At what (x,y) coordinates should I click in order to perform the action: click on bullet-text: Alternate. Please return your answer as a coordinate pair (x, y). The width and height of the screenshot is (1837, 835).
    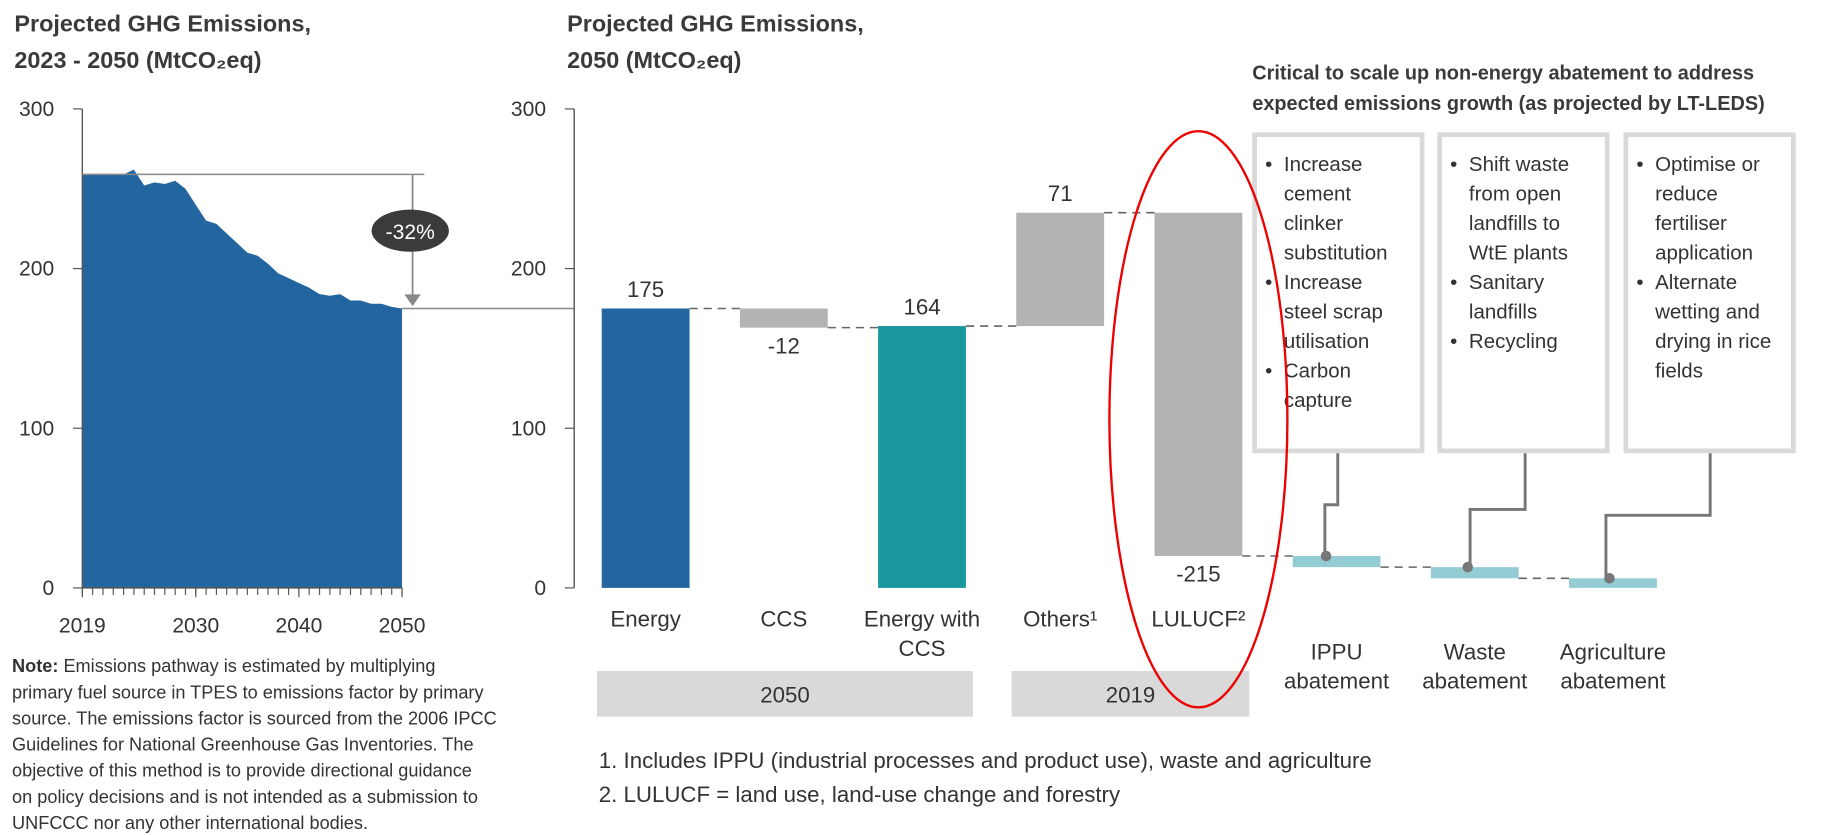
    Looking at the image, I should click on (1696, 282).